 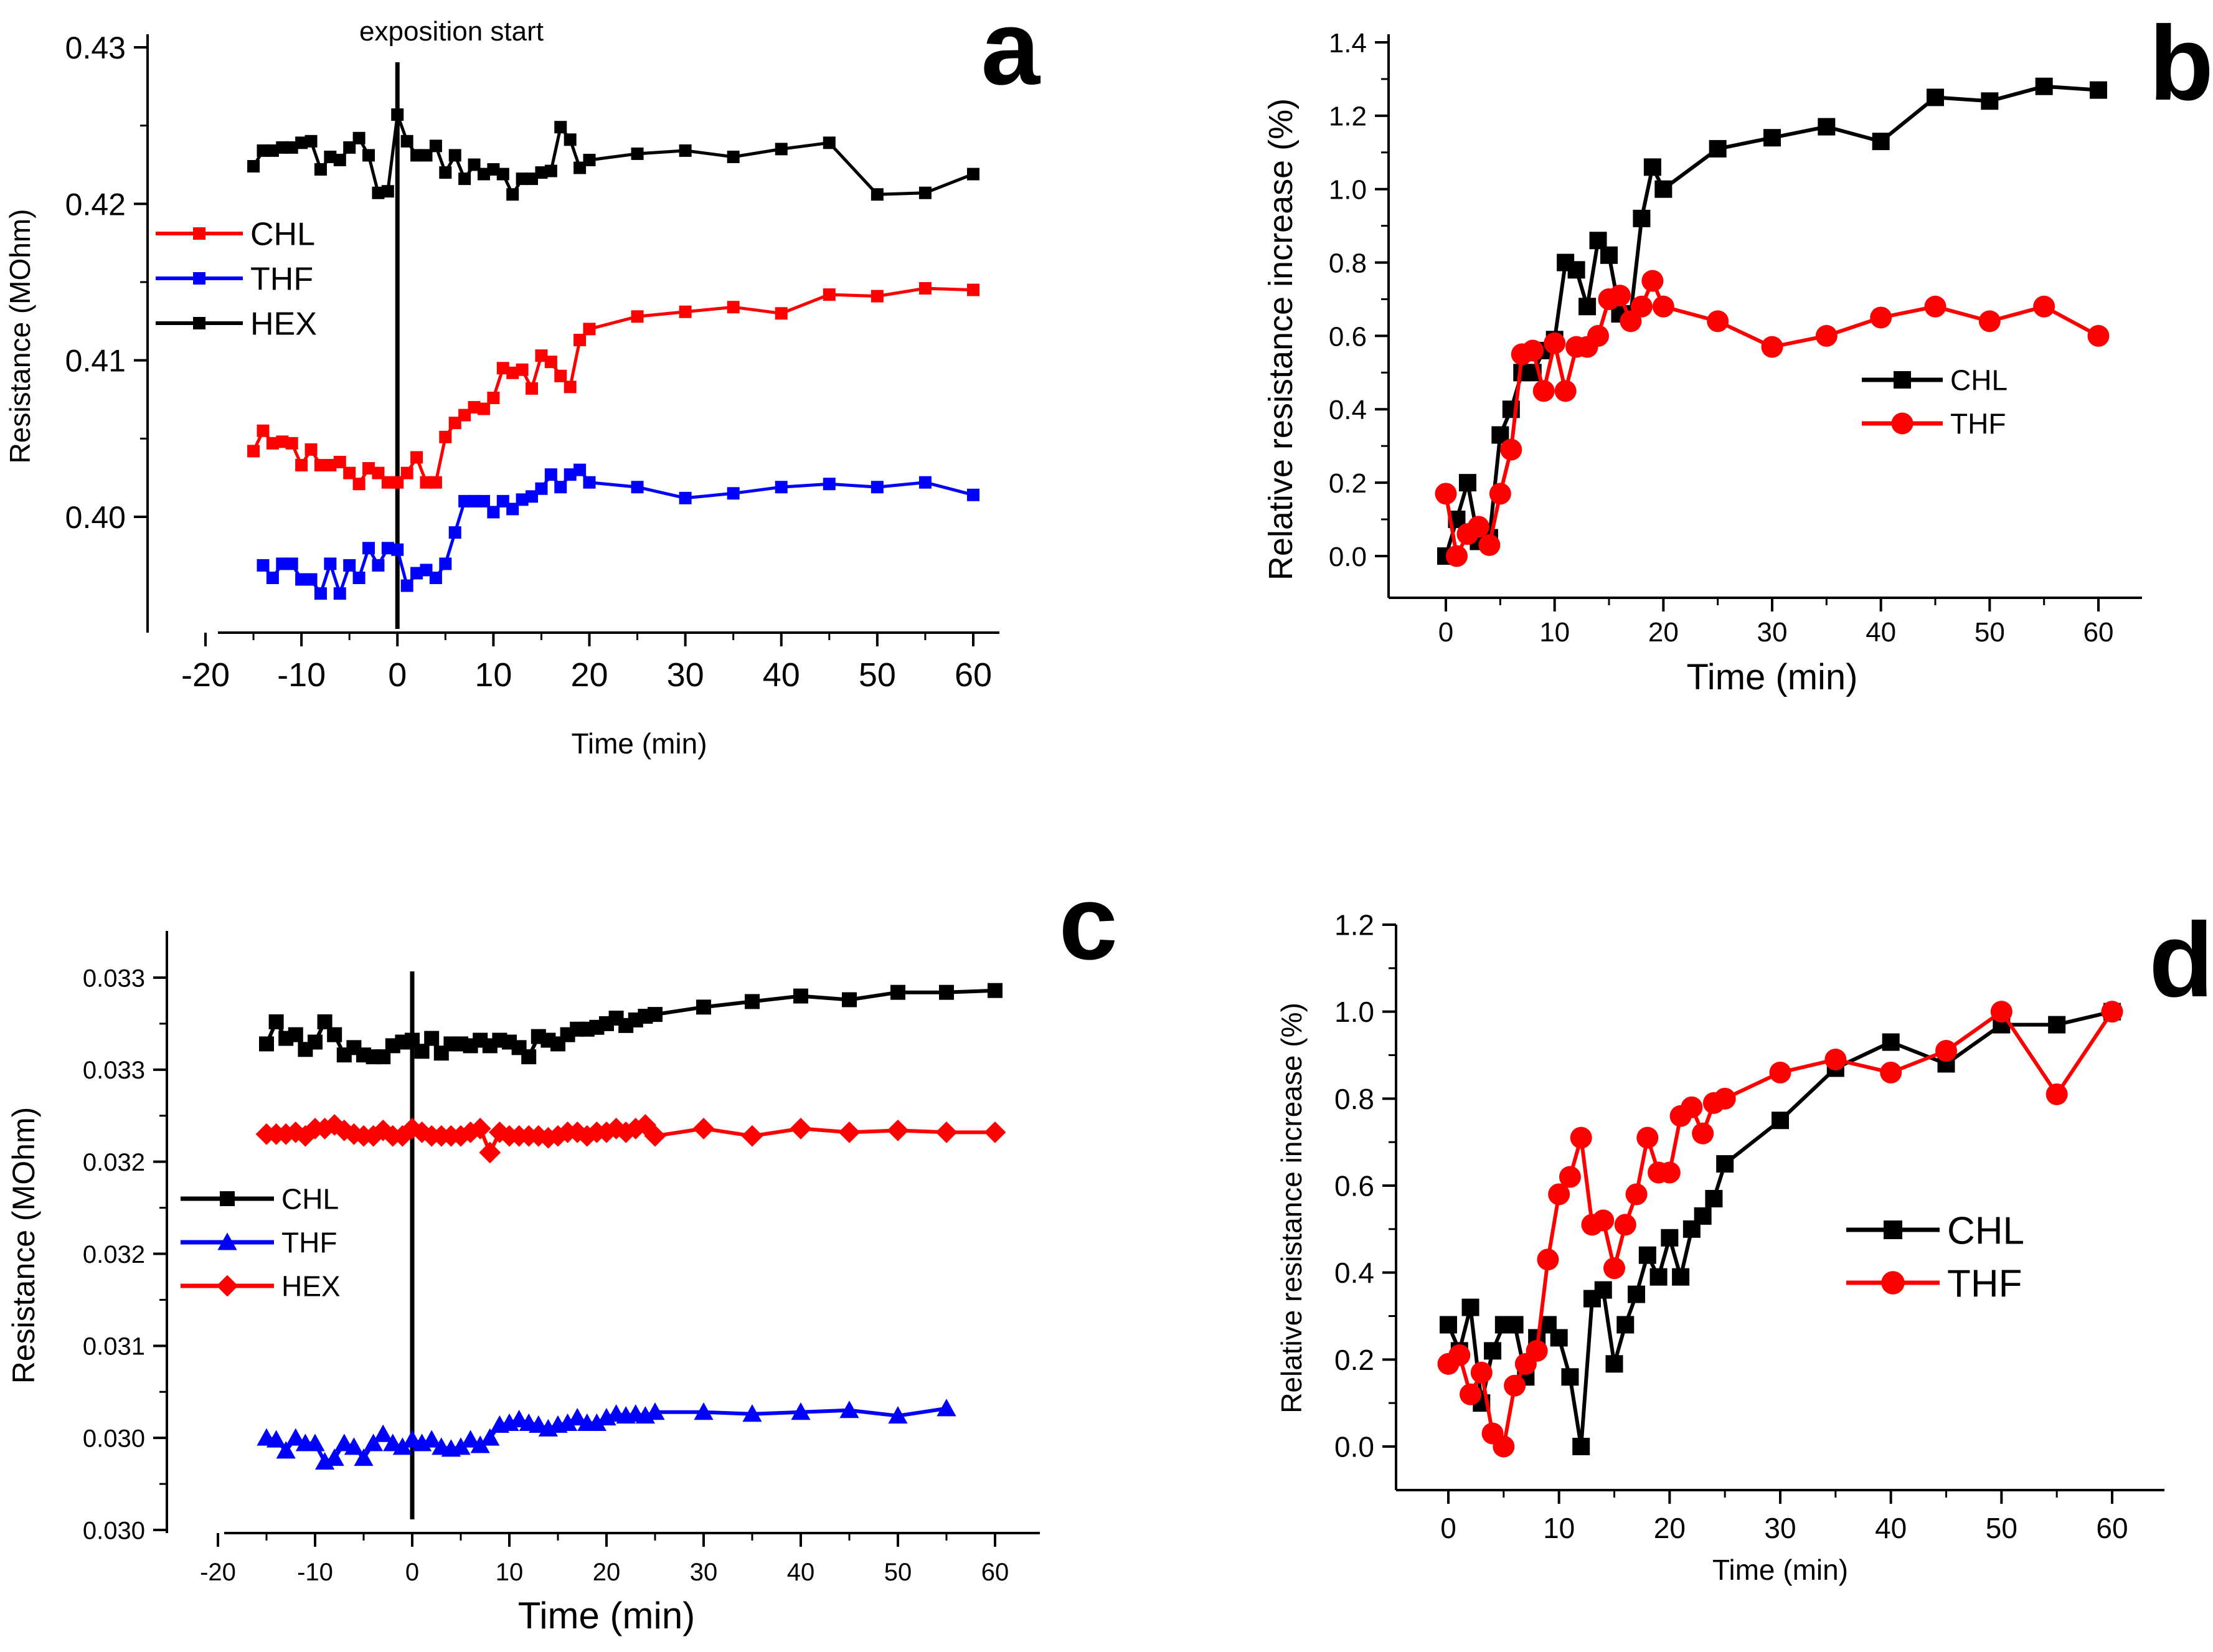 I want to click on legend: CHL THF, so click(x=1935, y=1257).